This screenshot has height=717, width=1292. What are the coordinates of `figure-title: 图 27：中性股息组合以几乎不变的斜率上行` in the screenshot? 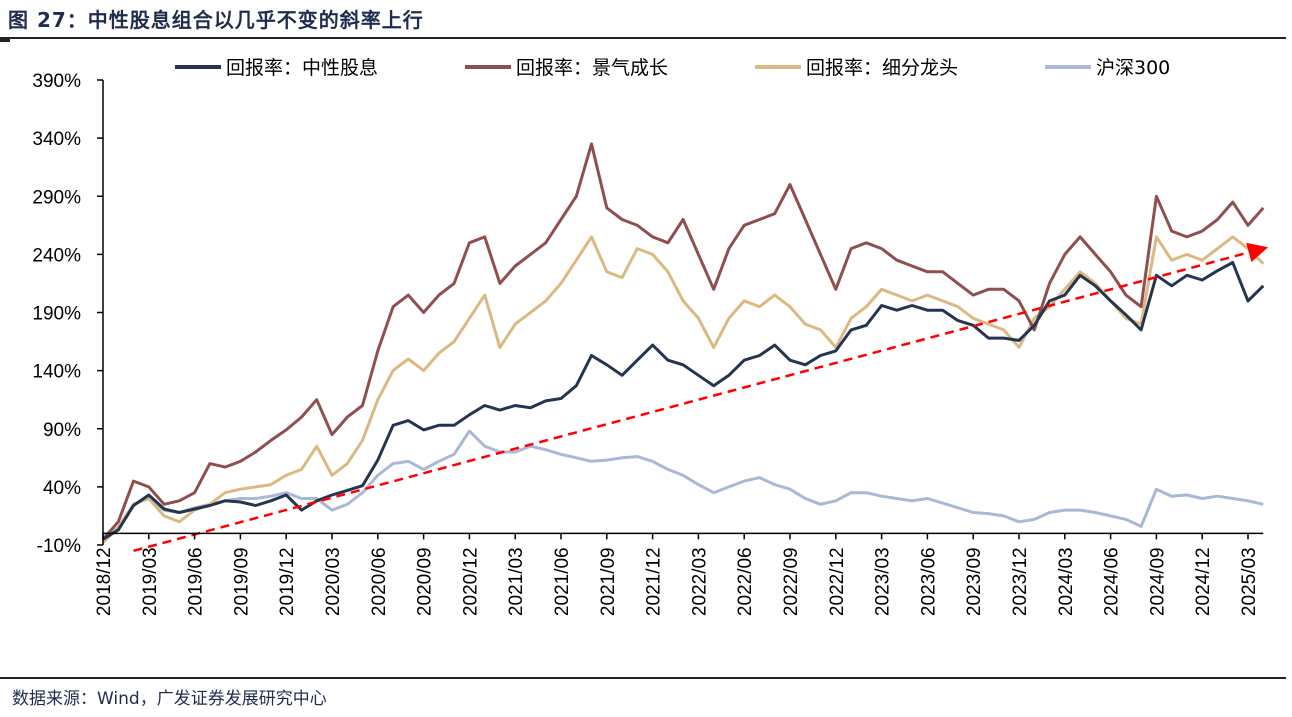 It's located at (216, 20).